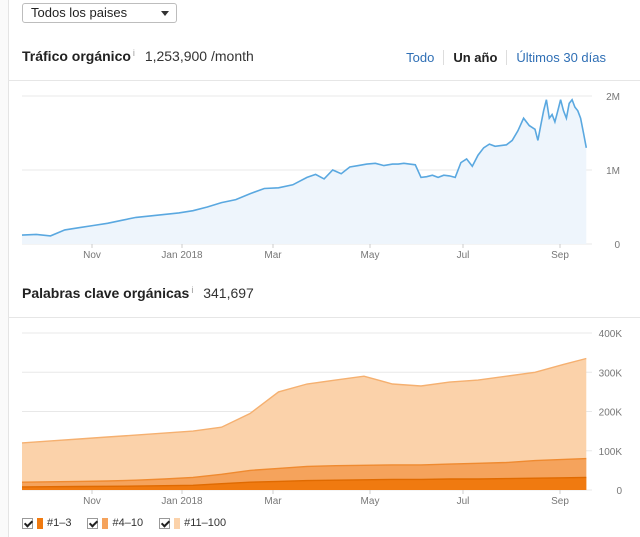 This screenshot has width=640, height=537. Describe the element at coordinates (128, 523) in the screenshot. I see `legend-label: #4–10` at that location.